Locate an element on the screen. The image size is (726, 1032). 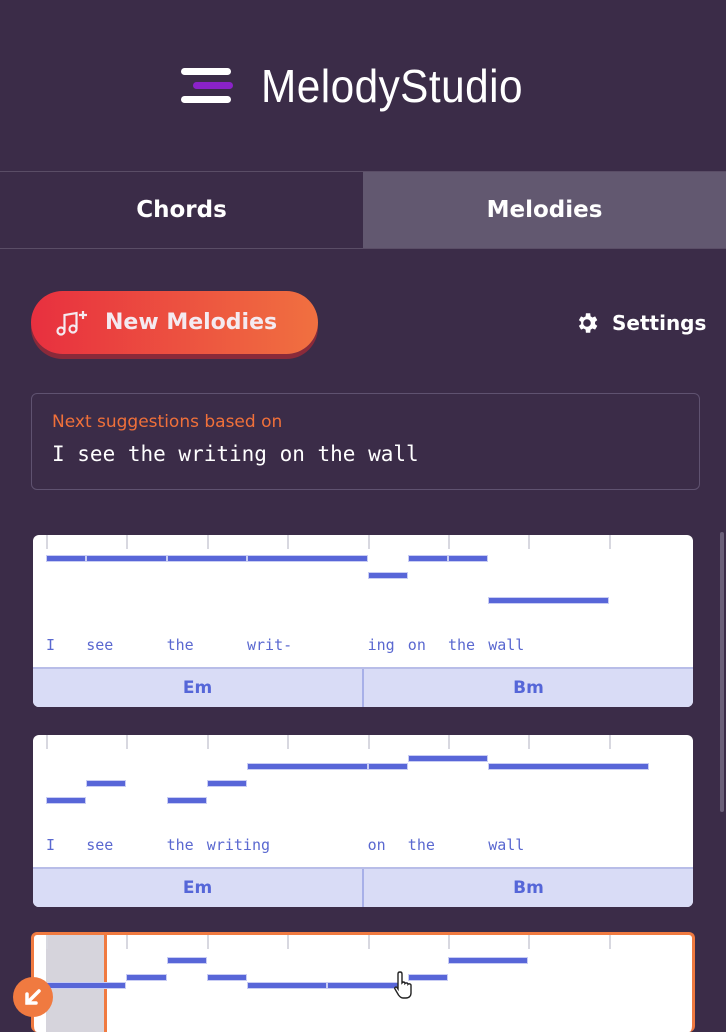
lyric-word: writing is located at coordinates (238, 845).